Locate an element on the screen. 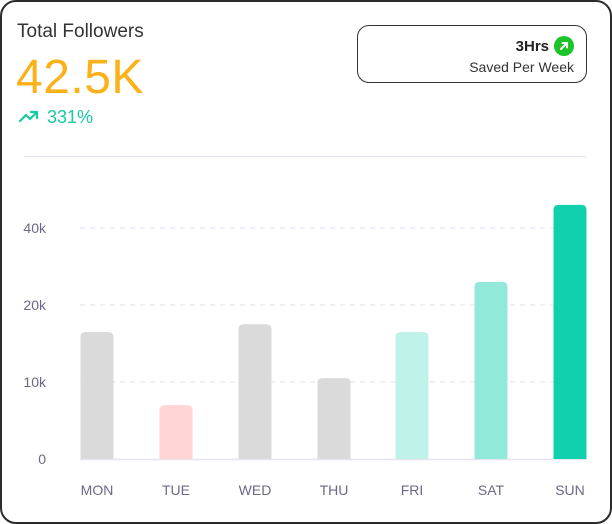  bar-fri is located at coordinates (412, 395).